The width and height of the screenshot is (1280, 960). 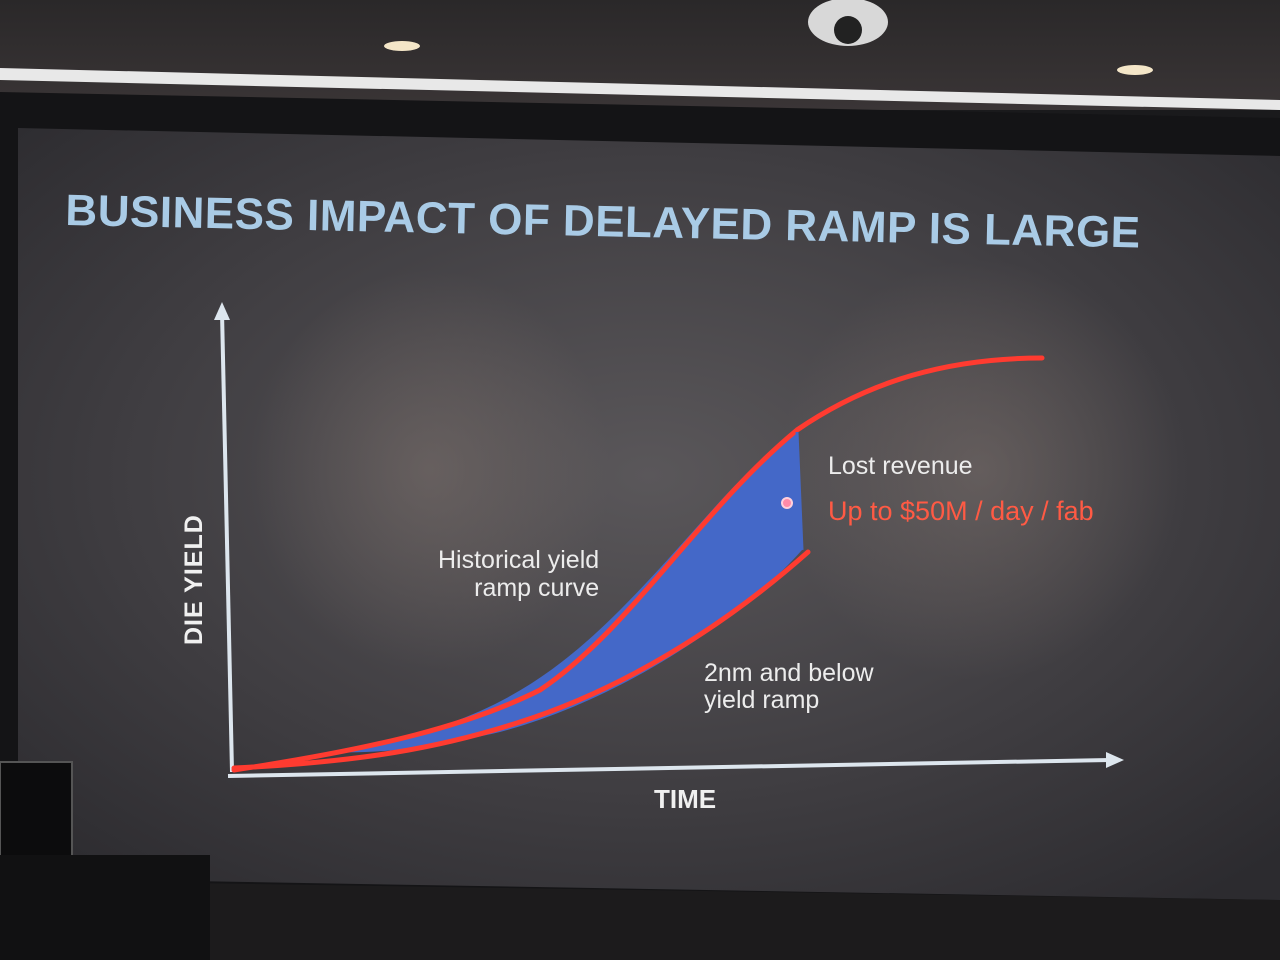 What do you see at coordinates (227, 542) in the screenshot?
I see `y-axis` at bounding box center [227, 542].